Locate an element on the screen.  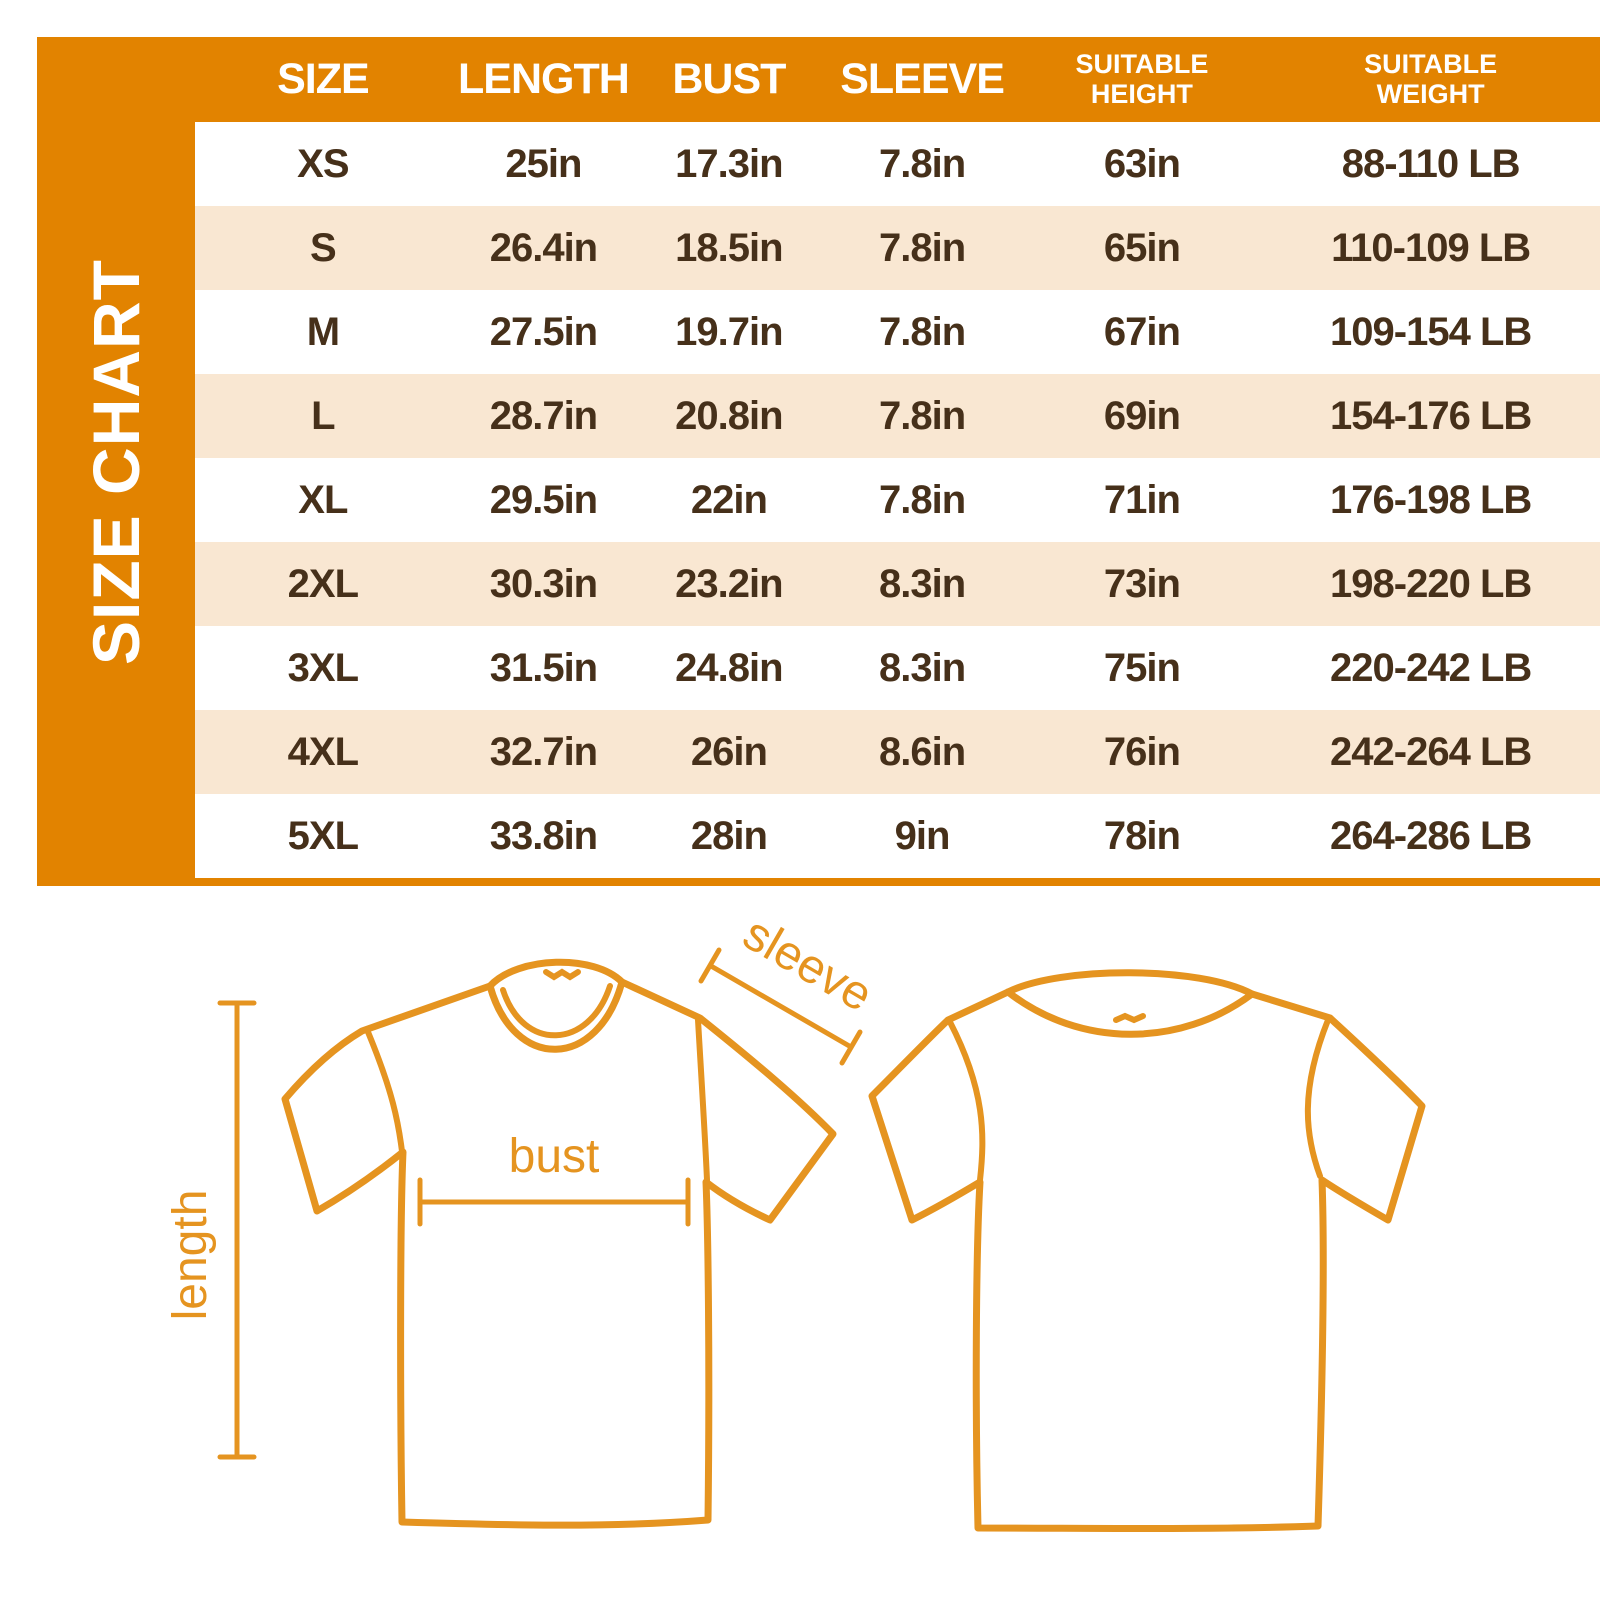
table-row-5xl: 5XL 33.8in 28in 9in 78in 264-286 LB is located at coordinates (897, 836).